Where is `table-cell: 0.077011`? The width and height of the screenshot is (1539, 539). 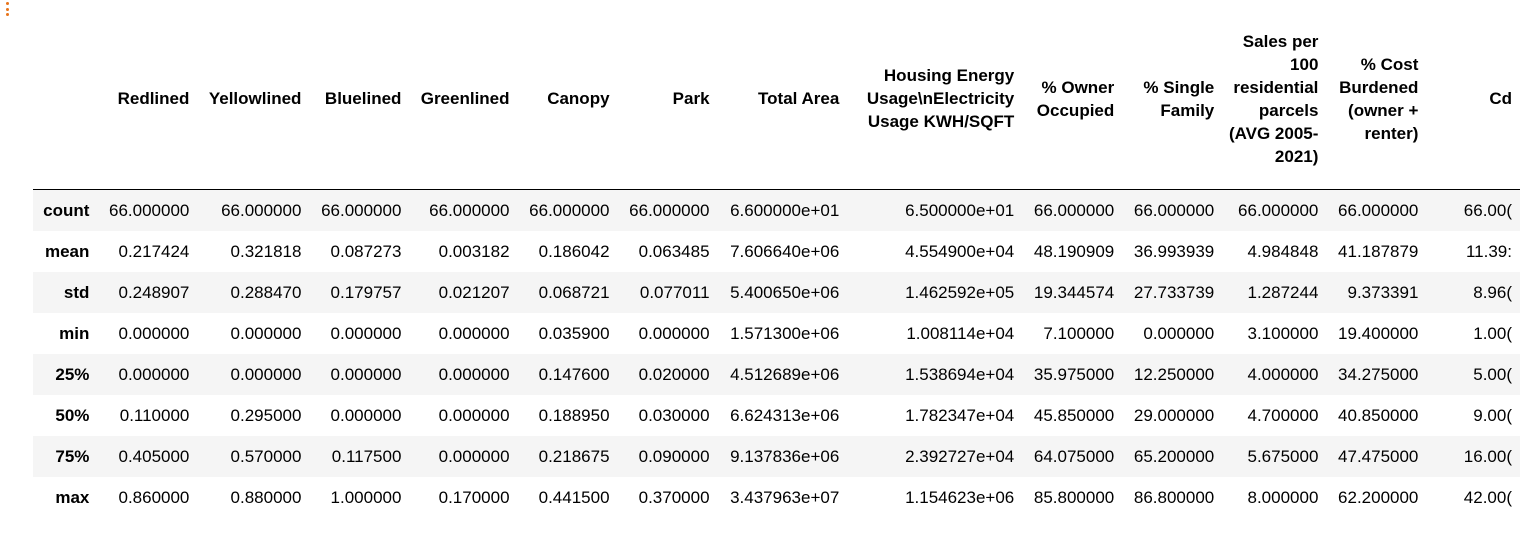 table-cell: 0.077011 is located at coordinates (674, 292).